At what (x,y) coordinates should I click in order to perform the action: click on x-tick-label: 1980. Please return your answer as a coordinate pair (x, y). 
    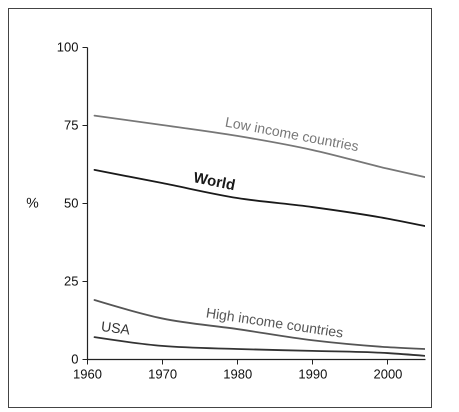
    Looking at the image, I should click on (237, 374).